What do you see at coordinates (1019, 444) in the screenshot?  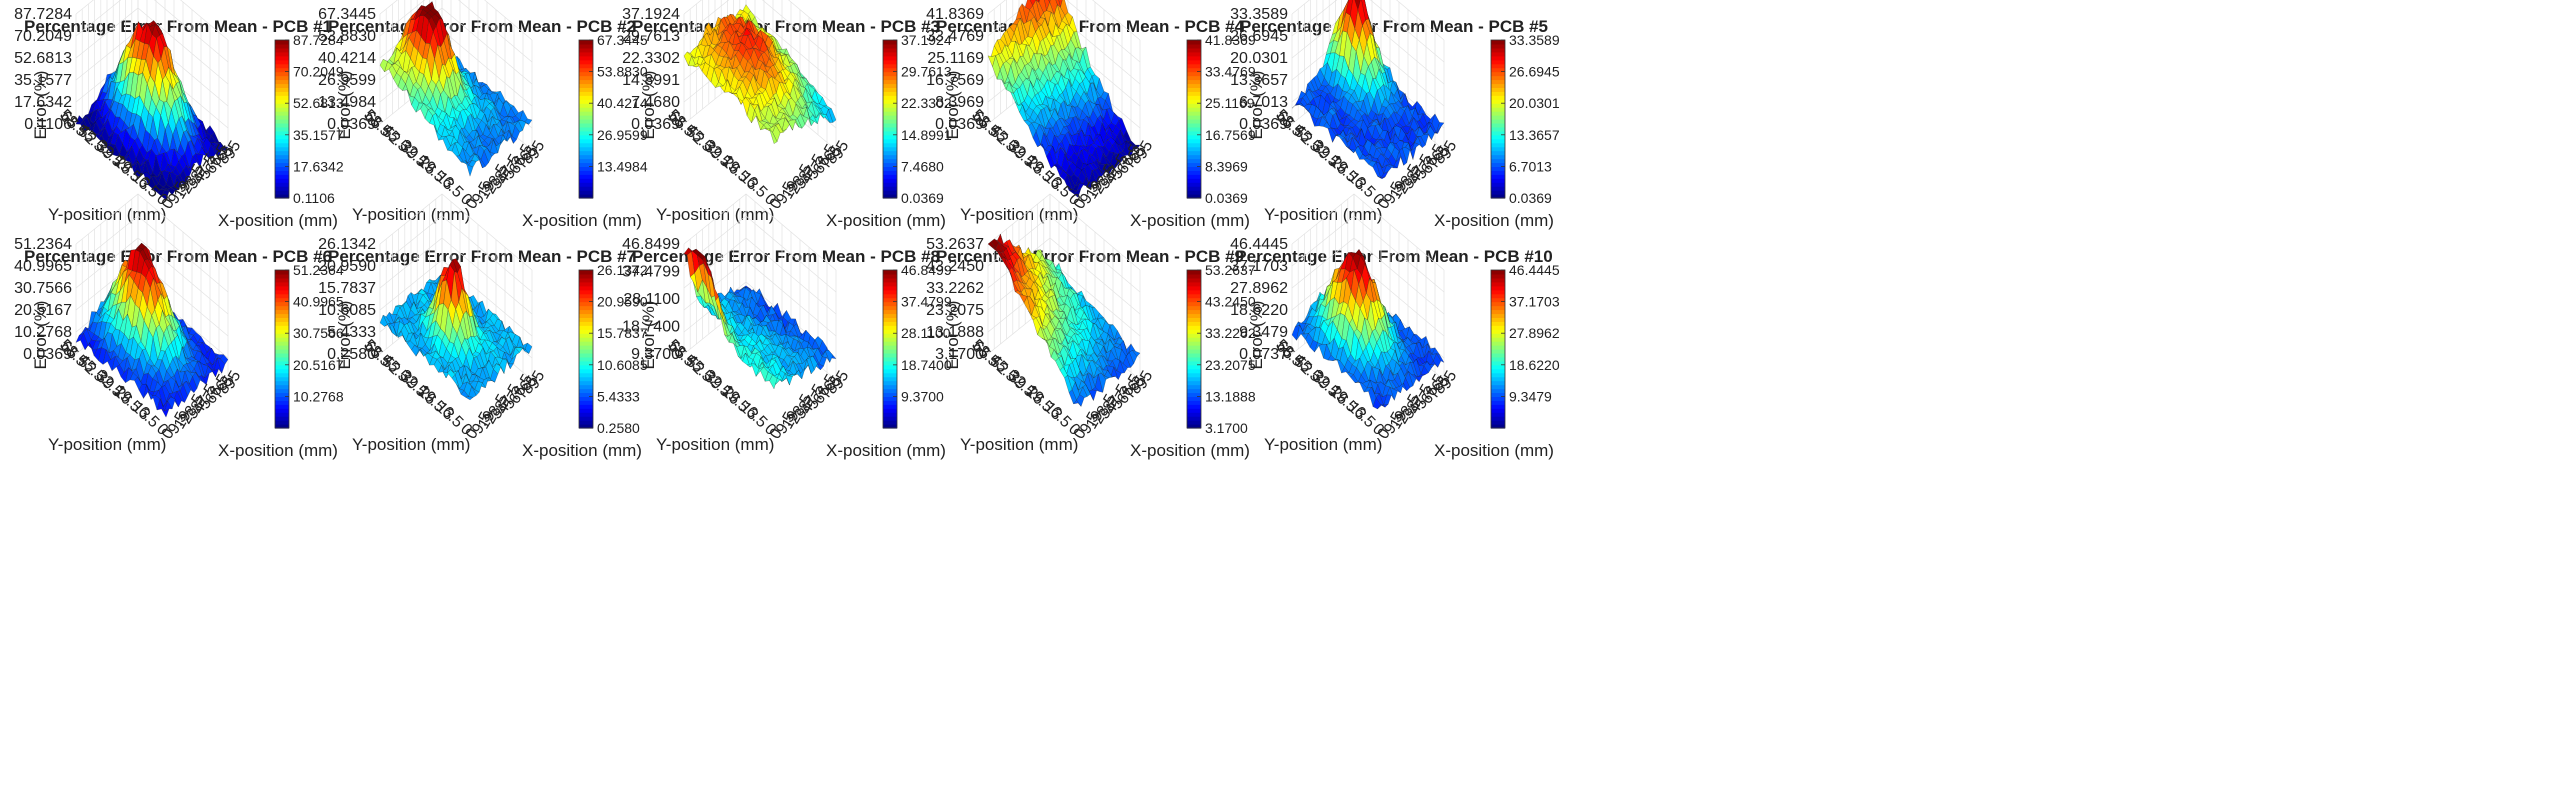 I see `y-axis-label: Y-position (mm)` at bounding box center [1019, 444].